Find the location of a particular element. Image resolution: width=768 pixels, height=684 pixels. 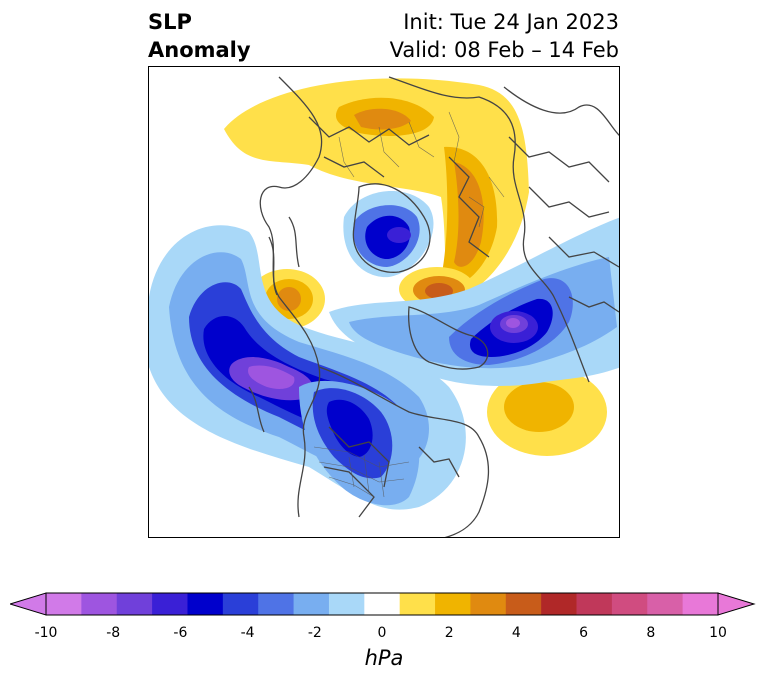

colorbar-swatches is located at coordinates (382, 604).